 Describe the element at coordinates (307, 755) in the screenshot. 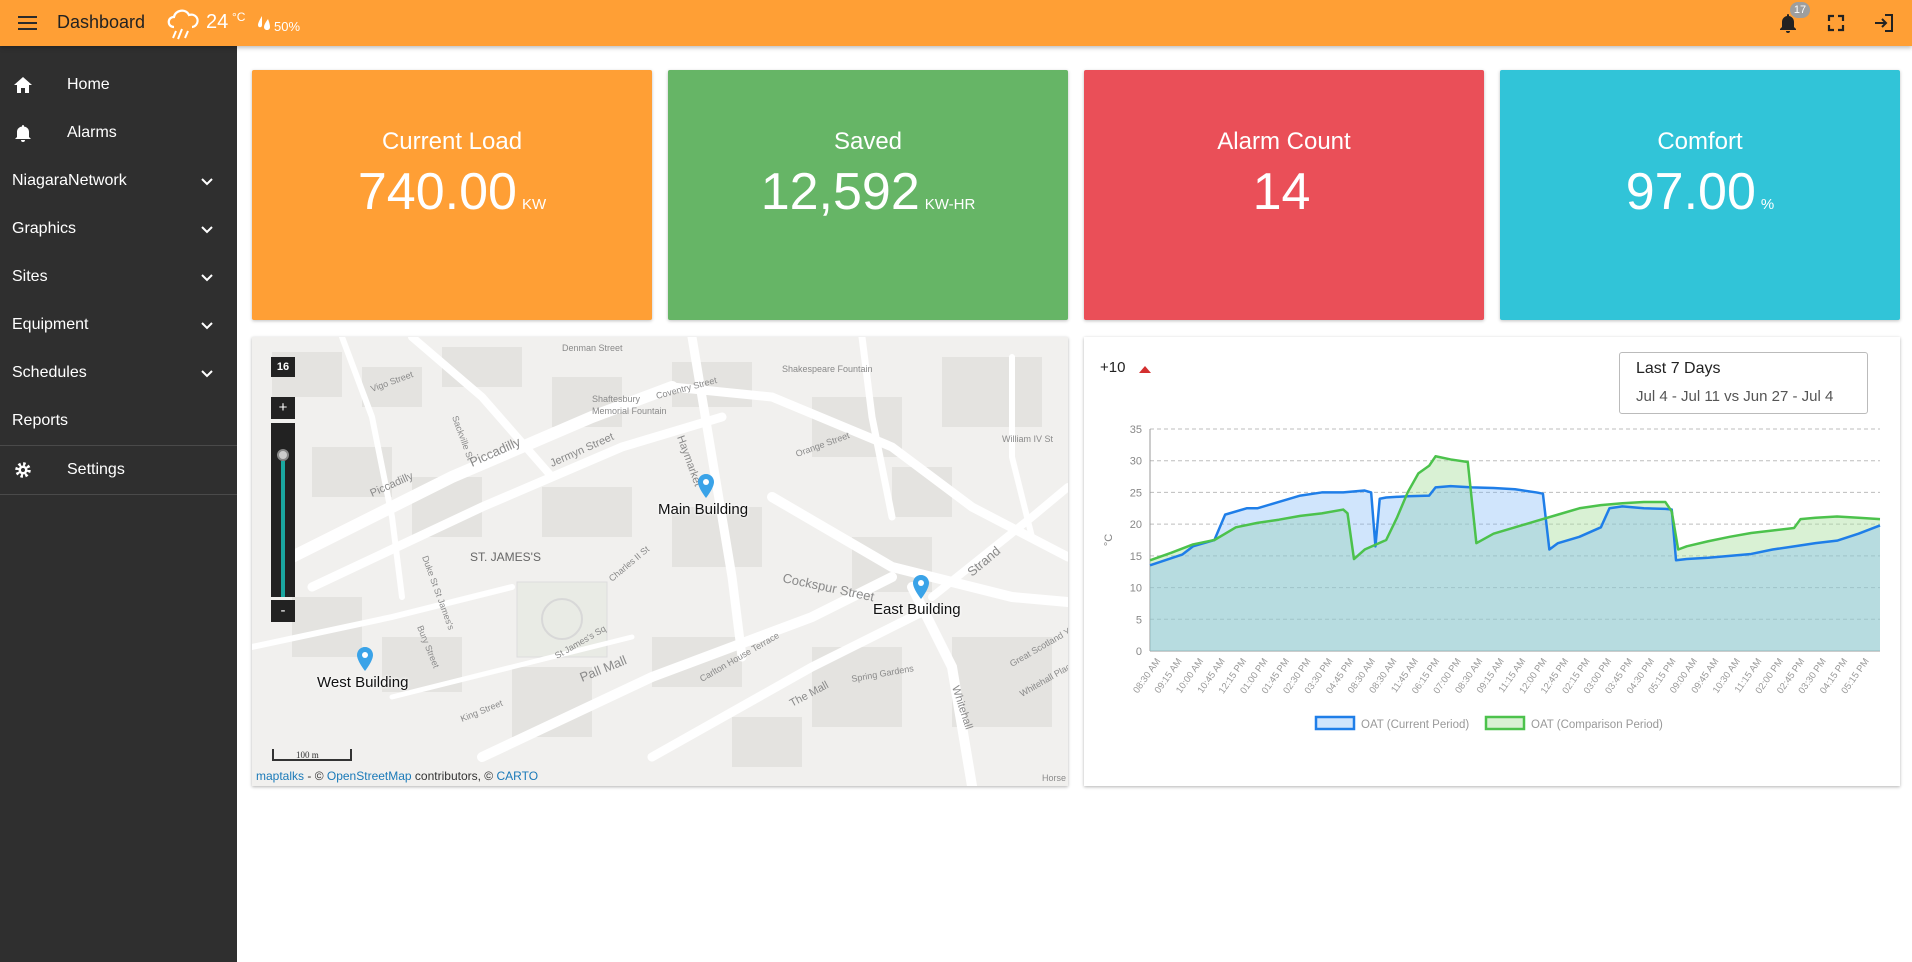

I see `map-scale-label: 100 m` at that location.